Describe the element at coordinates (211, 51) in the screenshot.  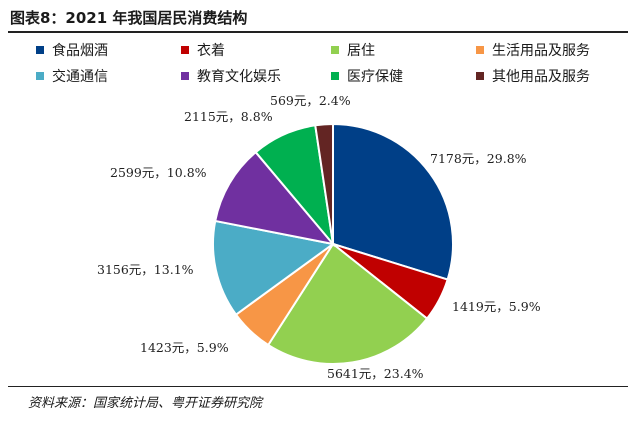
I see `legend-label: 衣着` at that location.